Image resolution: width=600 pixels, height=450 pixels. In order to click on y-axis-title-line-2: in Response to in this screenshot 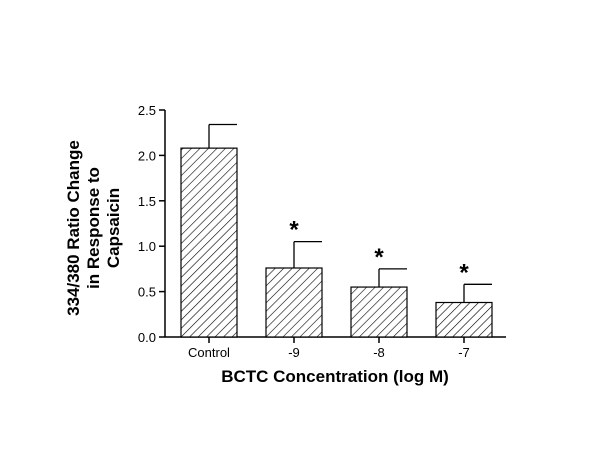, I will do `click(93, 228)`.